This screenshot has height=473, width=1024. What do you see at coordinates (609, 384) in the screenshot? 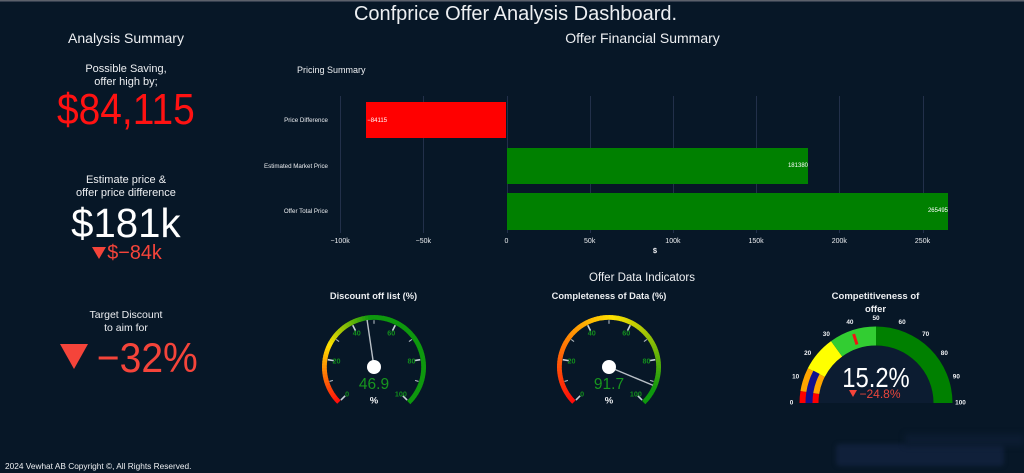
I see `svg-text: 91.7` at bounding box center [609, 384].